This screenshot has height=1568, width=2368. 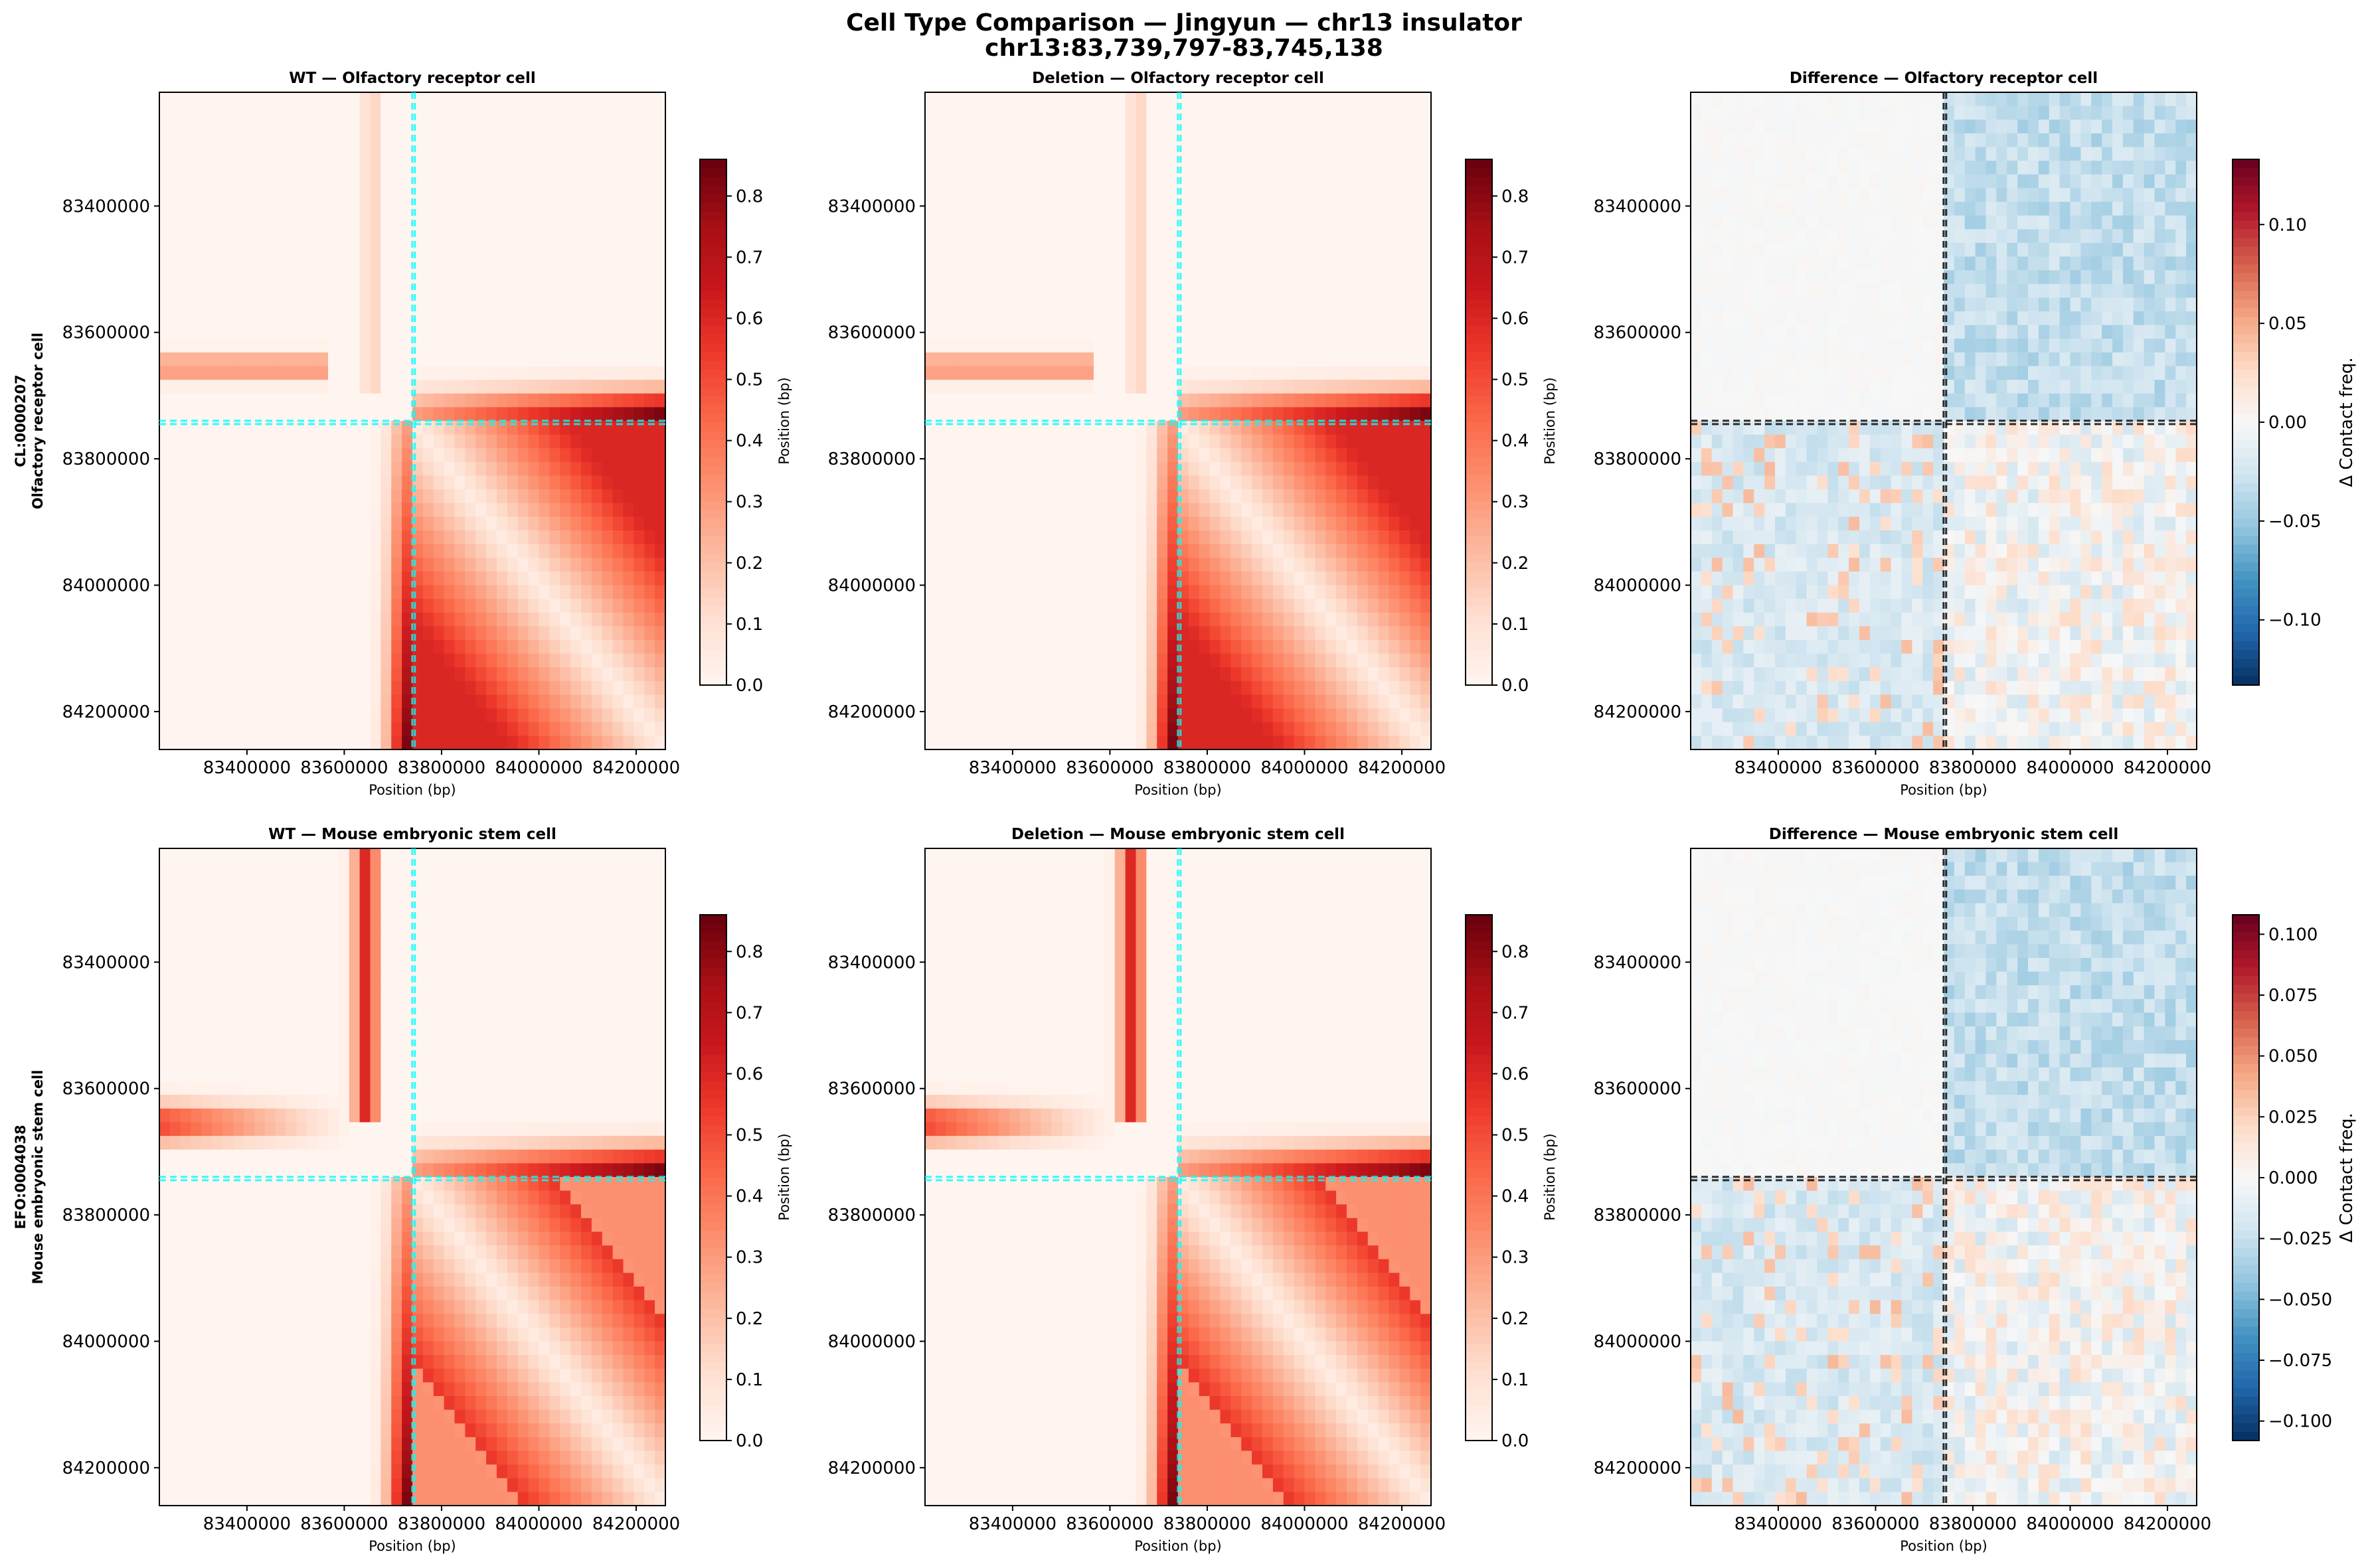 What do you see at coordinates (106, 459) in the screenshot?
I see `y-tick-label: 83800000` at bounding box center [106, 459].